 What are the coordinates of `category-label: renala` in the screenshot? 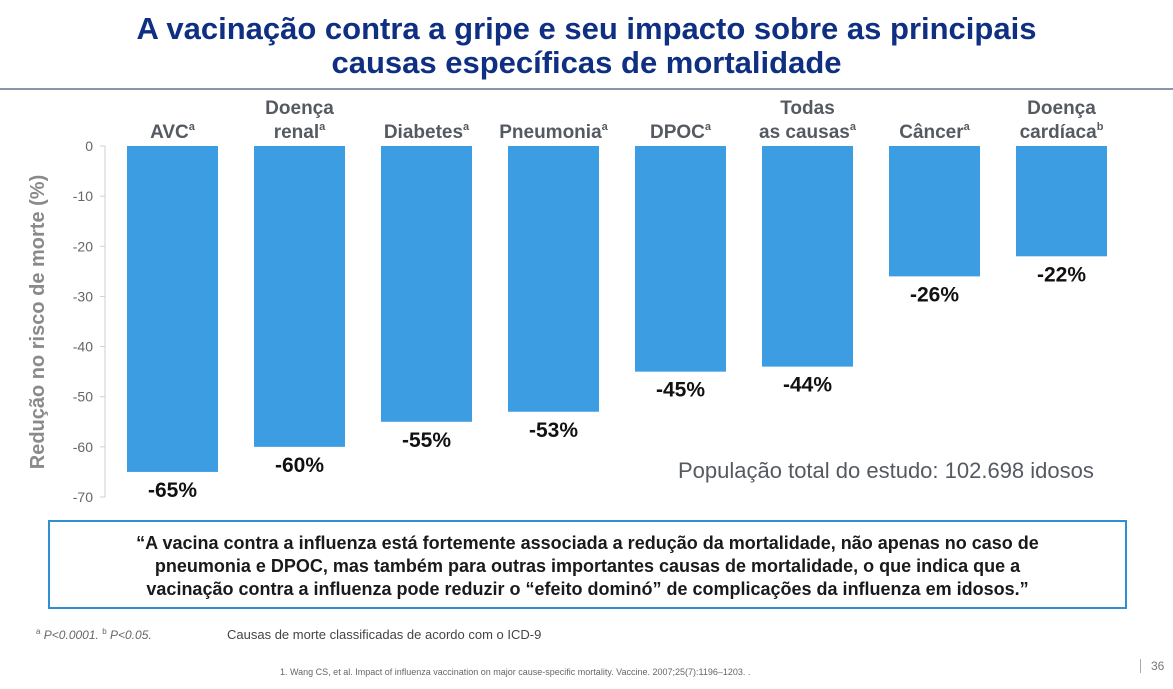 It's located at (300, 132).